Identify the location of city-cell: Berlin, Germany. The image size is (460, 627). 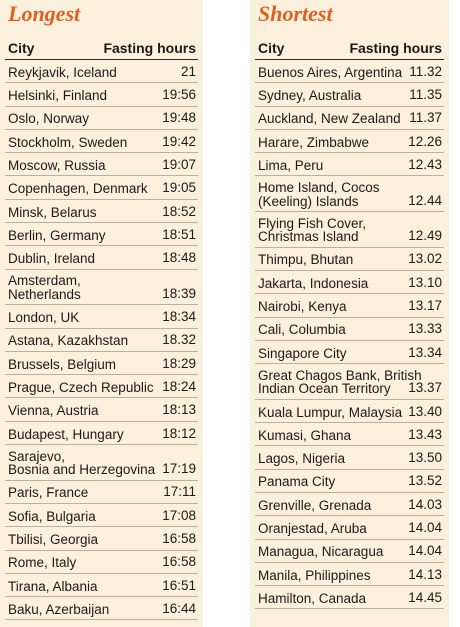
(57, 235).